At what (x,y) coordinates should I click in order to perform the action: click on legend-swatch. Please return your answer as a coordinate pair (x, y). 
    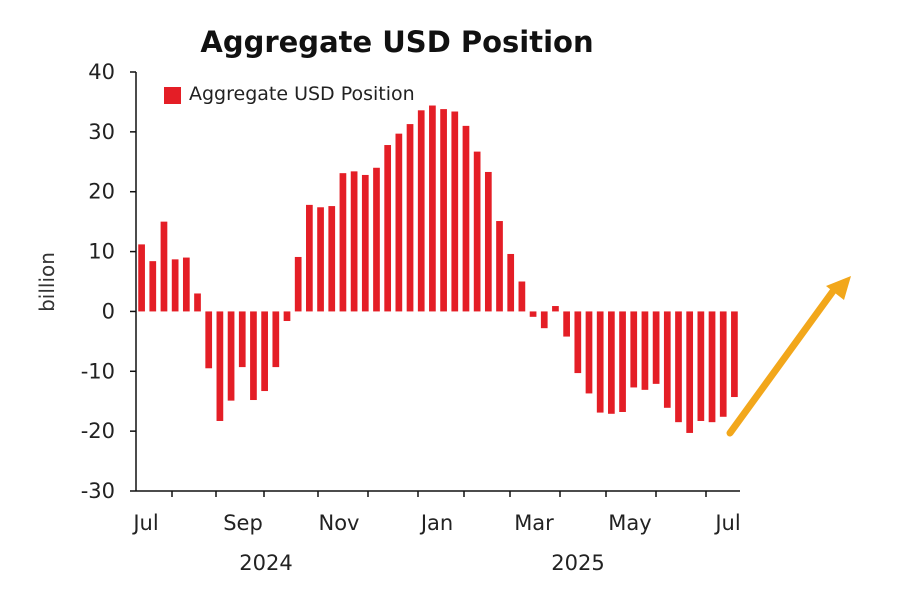
    Looking at the image, I should click on (172, 95).